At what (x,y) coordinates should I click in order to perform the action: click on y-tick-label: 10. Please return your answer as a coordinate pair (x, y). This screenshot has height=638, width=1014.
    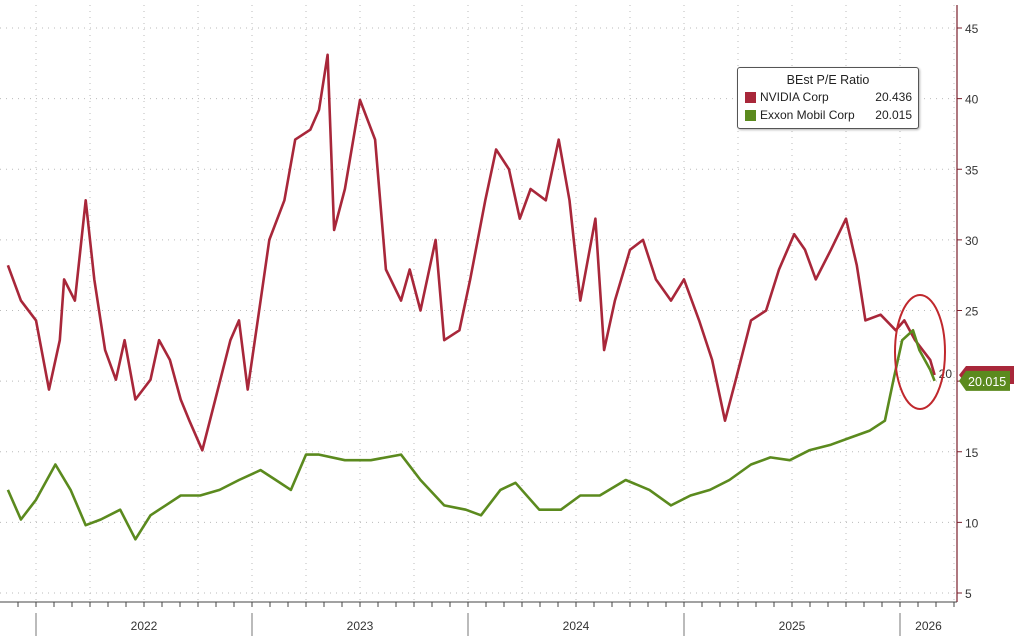
    Looking at the image, I should click on (972, 523).